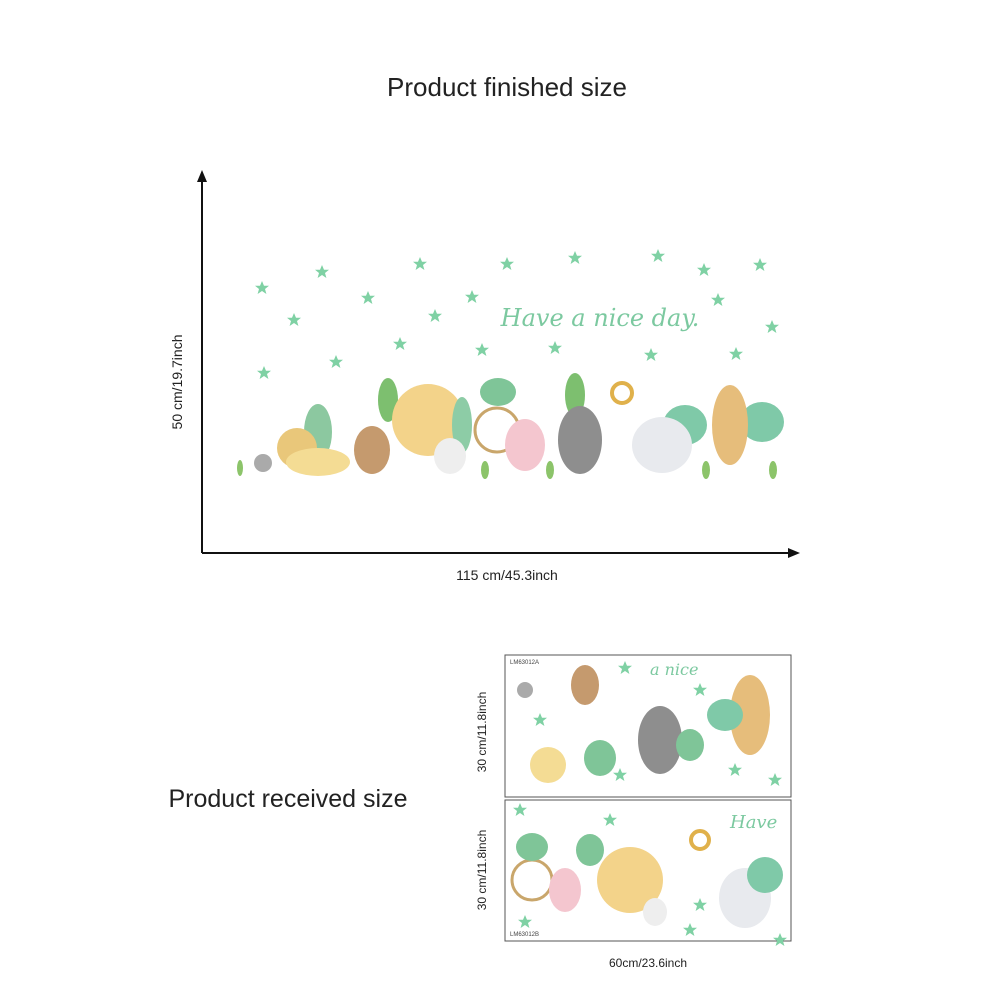 The image size is (1001, 1001). What do you see at coordinates (507, 575) in the screenshot?
I see `width-label: 115 cm/45.3inch` at bounding box center [507, 575].